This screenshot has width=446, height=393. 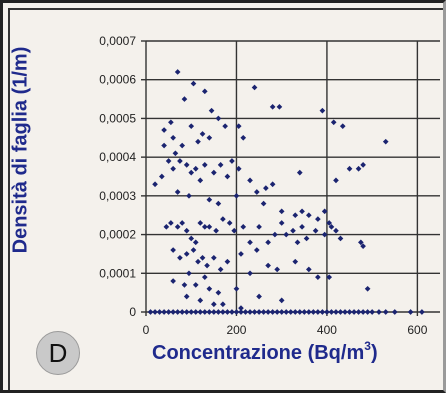 What do you see at coordinates (117, 157) in the screenshot?
I see `y-tick-label: 0,0004` at bounding box center [117, 157].